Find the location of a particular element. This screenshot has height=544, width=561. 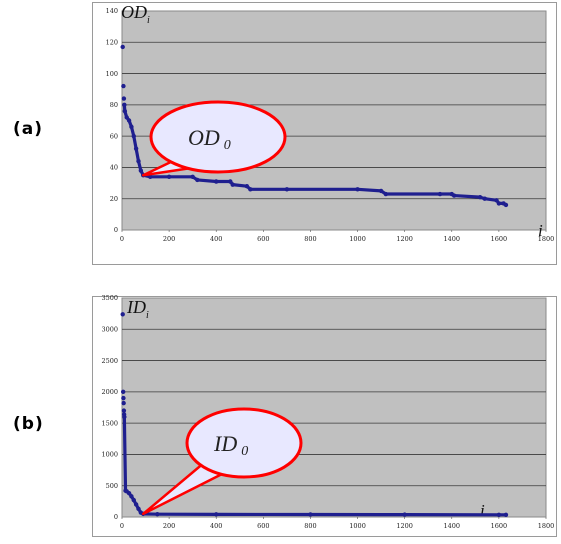

y-tick-label: 20 is located at coordinates (114, 199).